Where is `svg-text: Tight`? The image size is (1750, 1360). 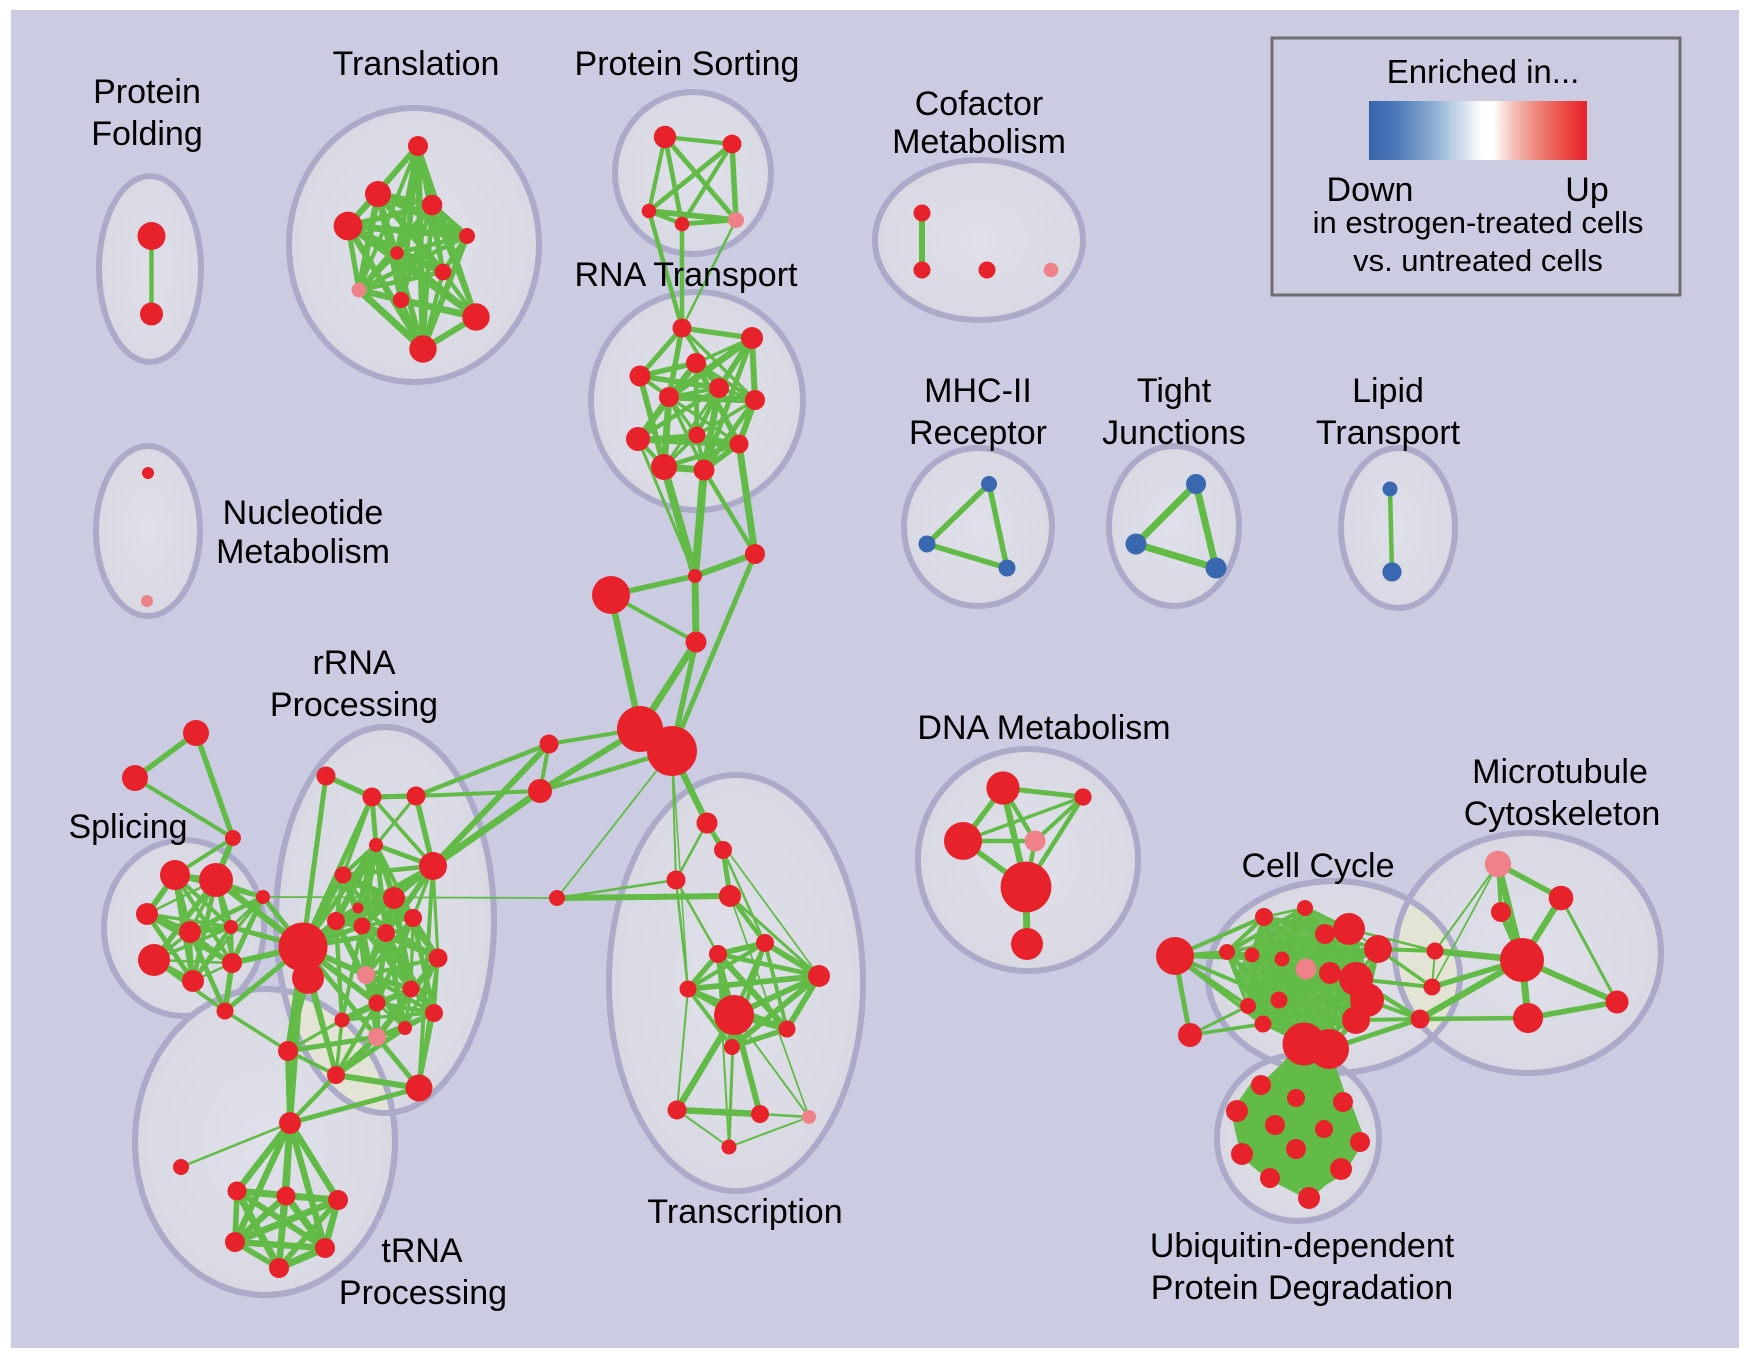
svg-text: Tight is located at coordinates (1174, 391).